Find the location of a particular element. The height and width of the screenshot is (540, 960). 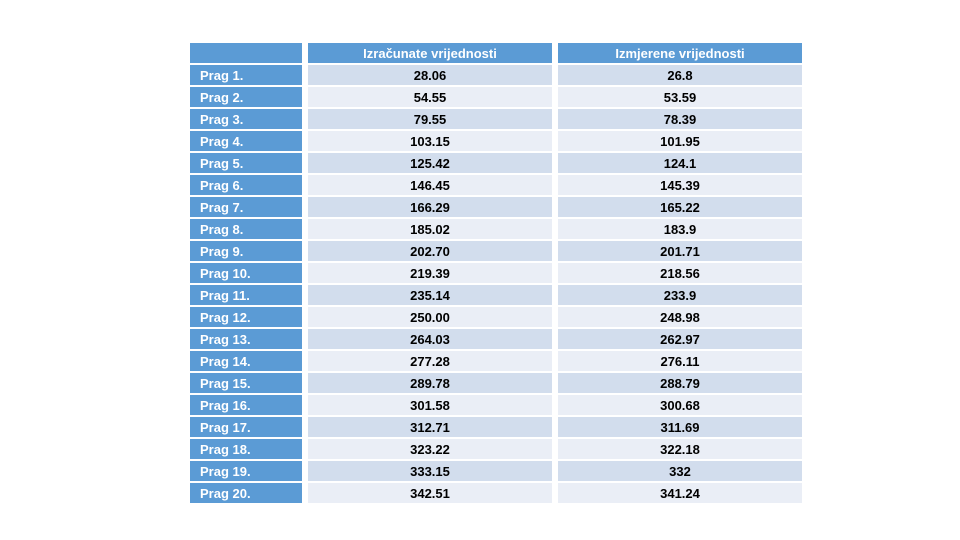

row-label: Prag 5. is located at coordinates (246, 163).